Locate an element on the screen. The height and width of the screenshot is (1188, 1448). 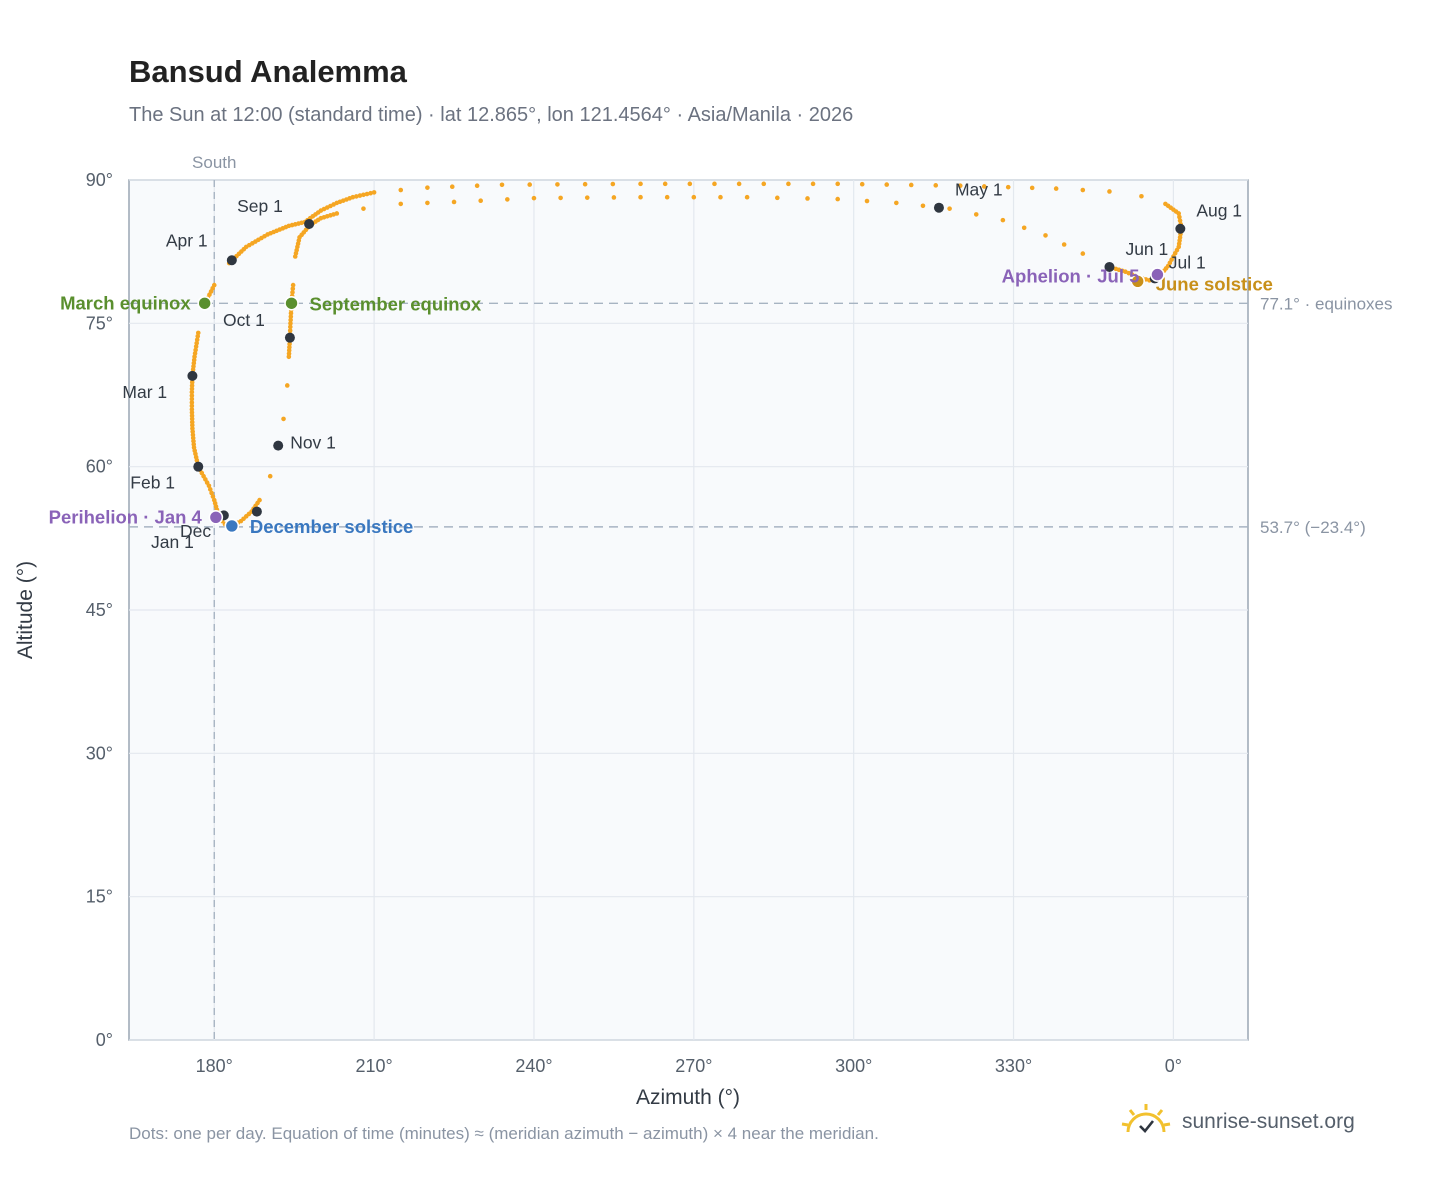
event-label: September equinox is located at coordinates (396, 303).